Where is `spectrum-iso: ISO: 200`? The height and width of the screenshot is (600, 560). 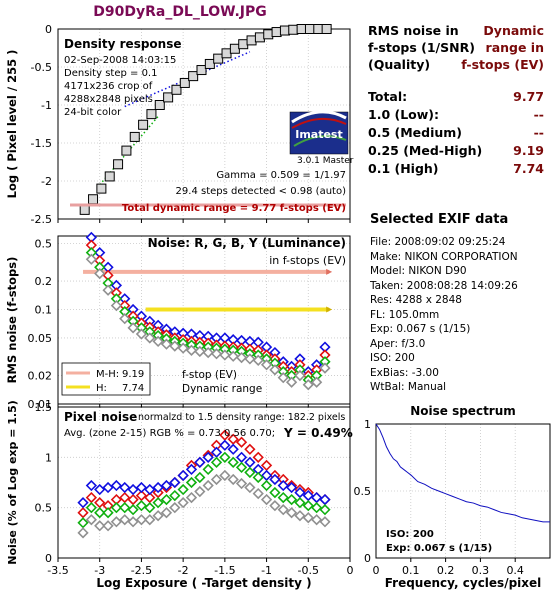 spectrum-iso: ISO: 200 is located at coordinates (410, 534).